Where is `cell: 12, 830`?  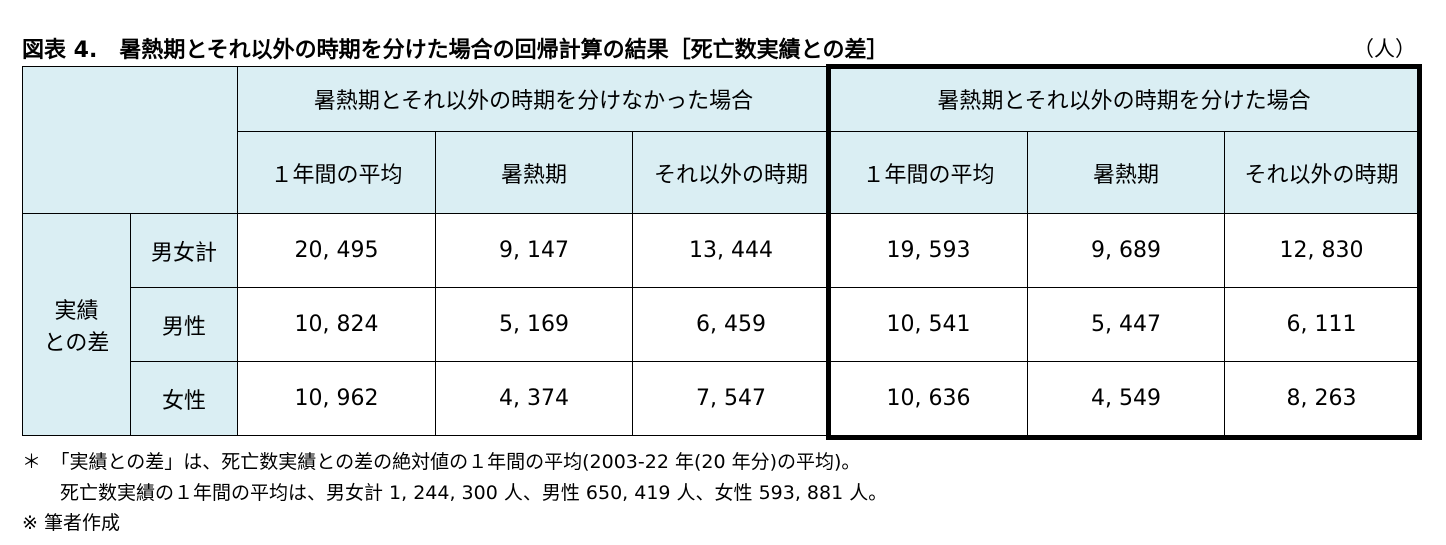
cell: 12, 830 is located at coordinates (1321, 250).